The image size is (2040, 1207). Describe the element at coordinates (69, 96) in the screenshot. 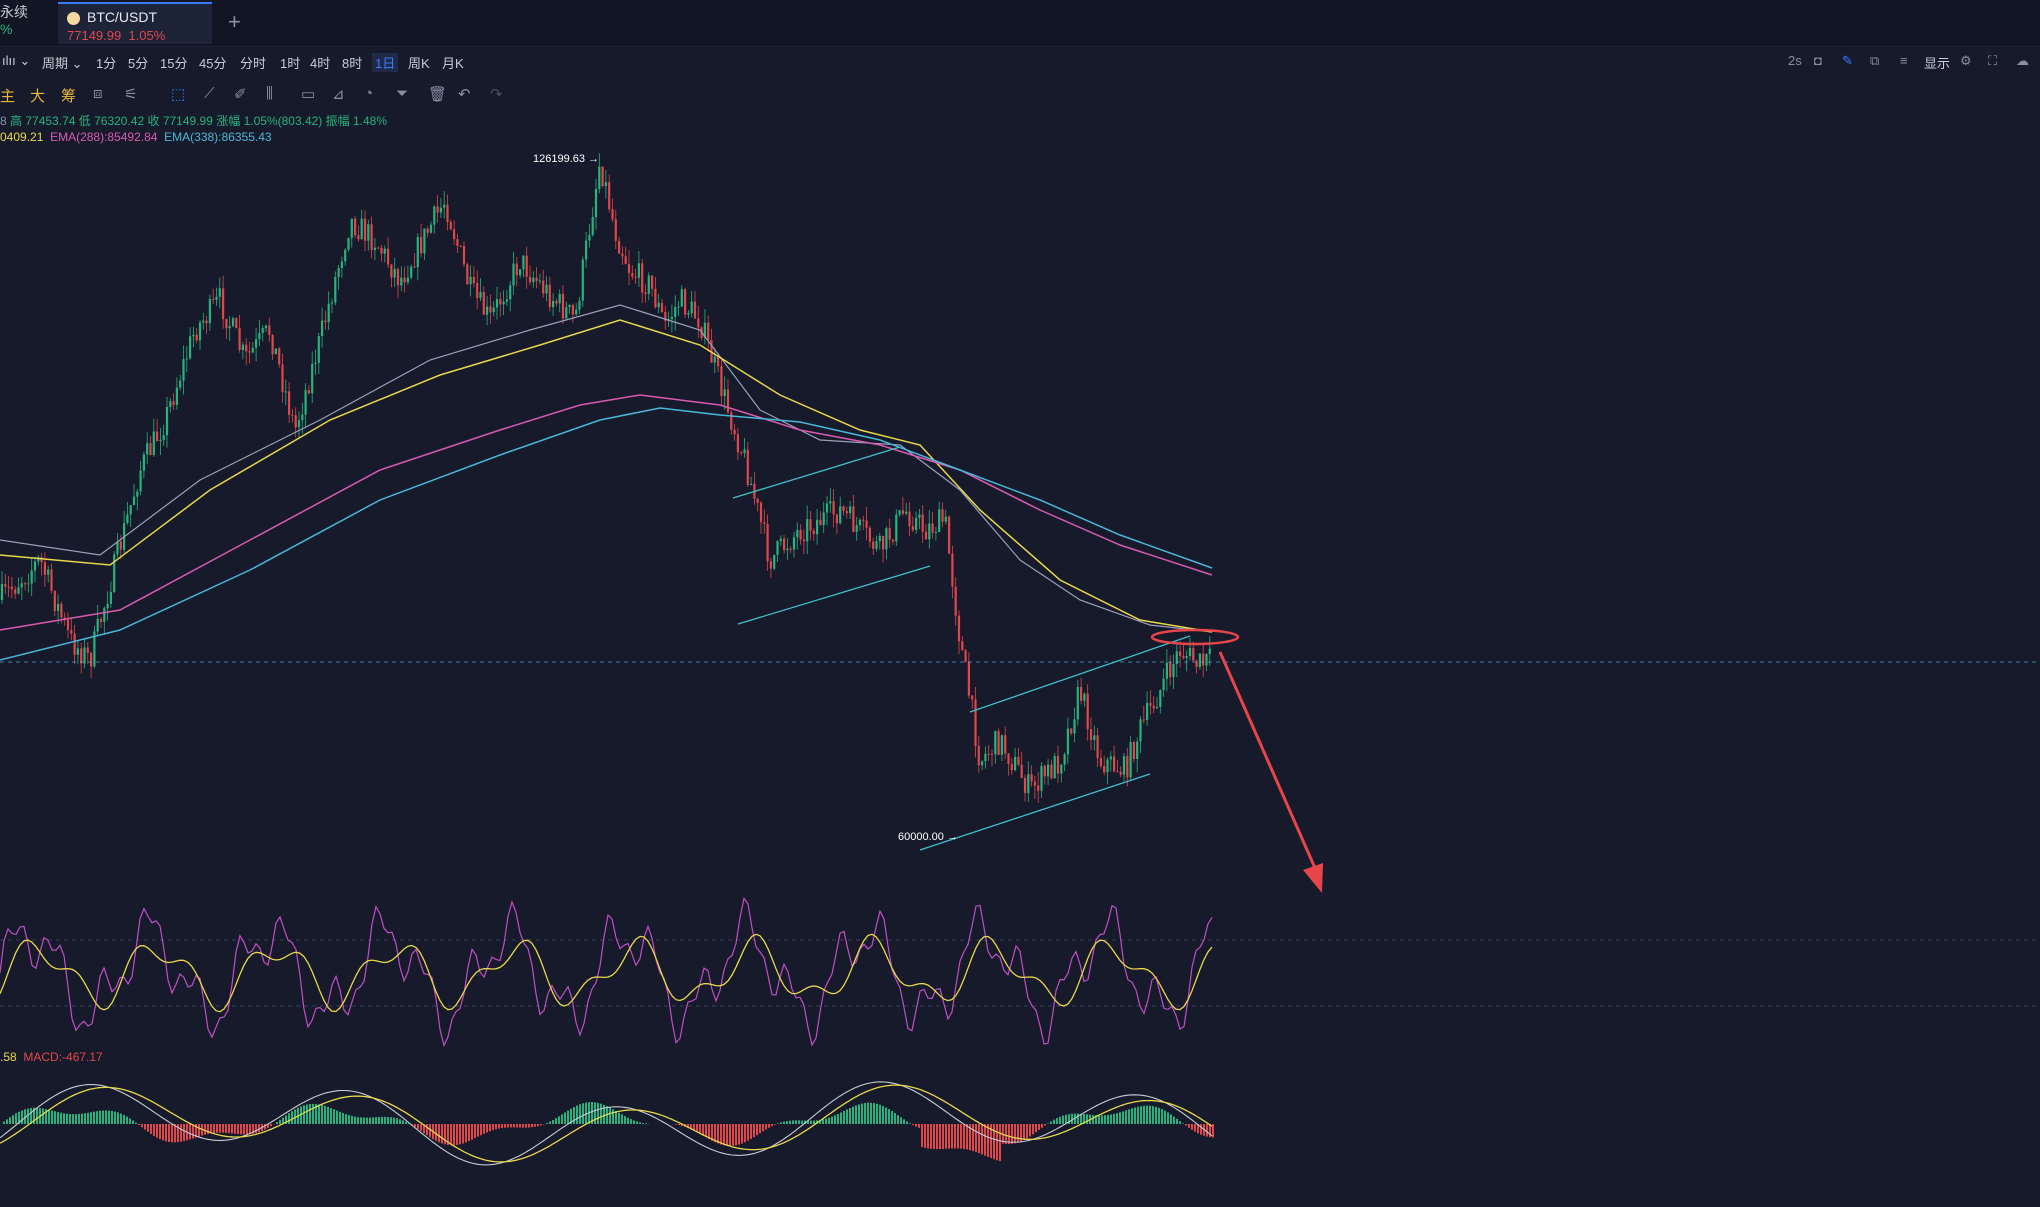

I see `chip-distribution-button: 筹` at that location.